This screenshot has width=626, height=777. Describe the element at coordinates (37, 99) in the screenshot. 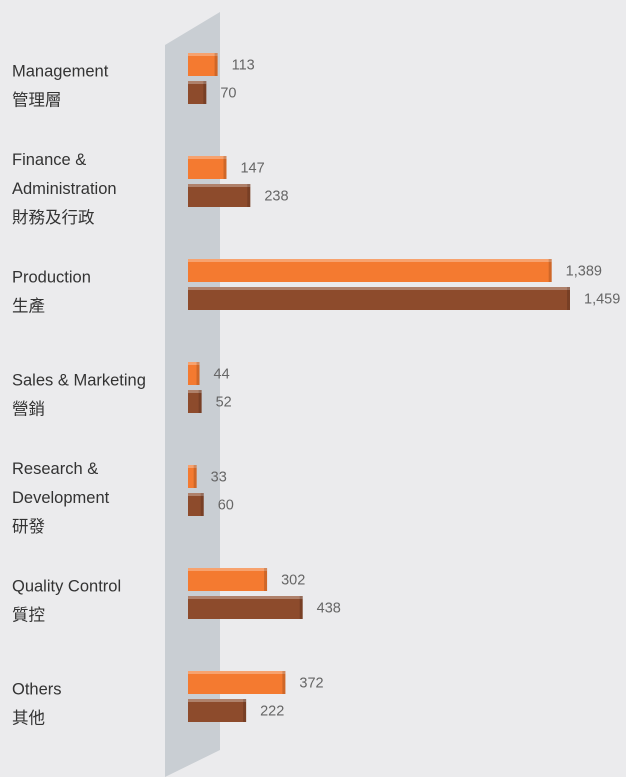

I see `category-label: 管理層` at that location.